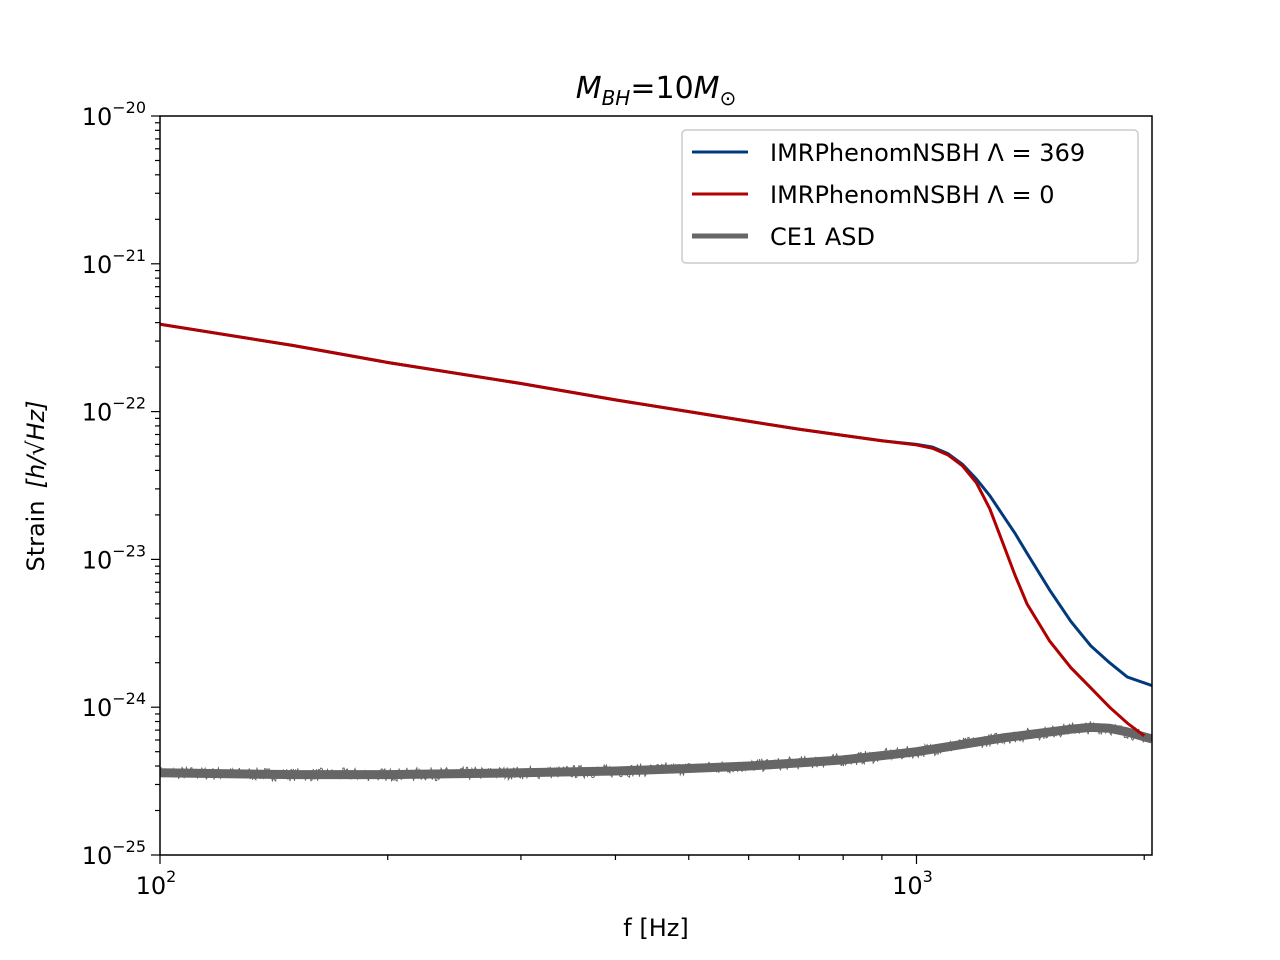 The height and width of the screenshot is (960, 1280). I want to click on y-tick-label-exp: −21, so click(129, 255).